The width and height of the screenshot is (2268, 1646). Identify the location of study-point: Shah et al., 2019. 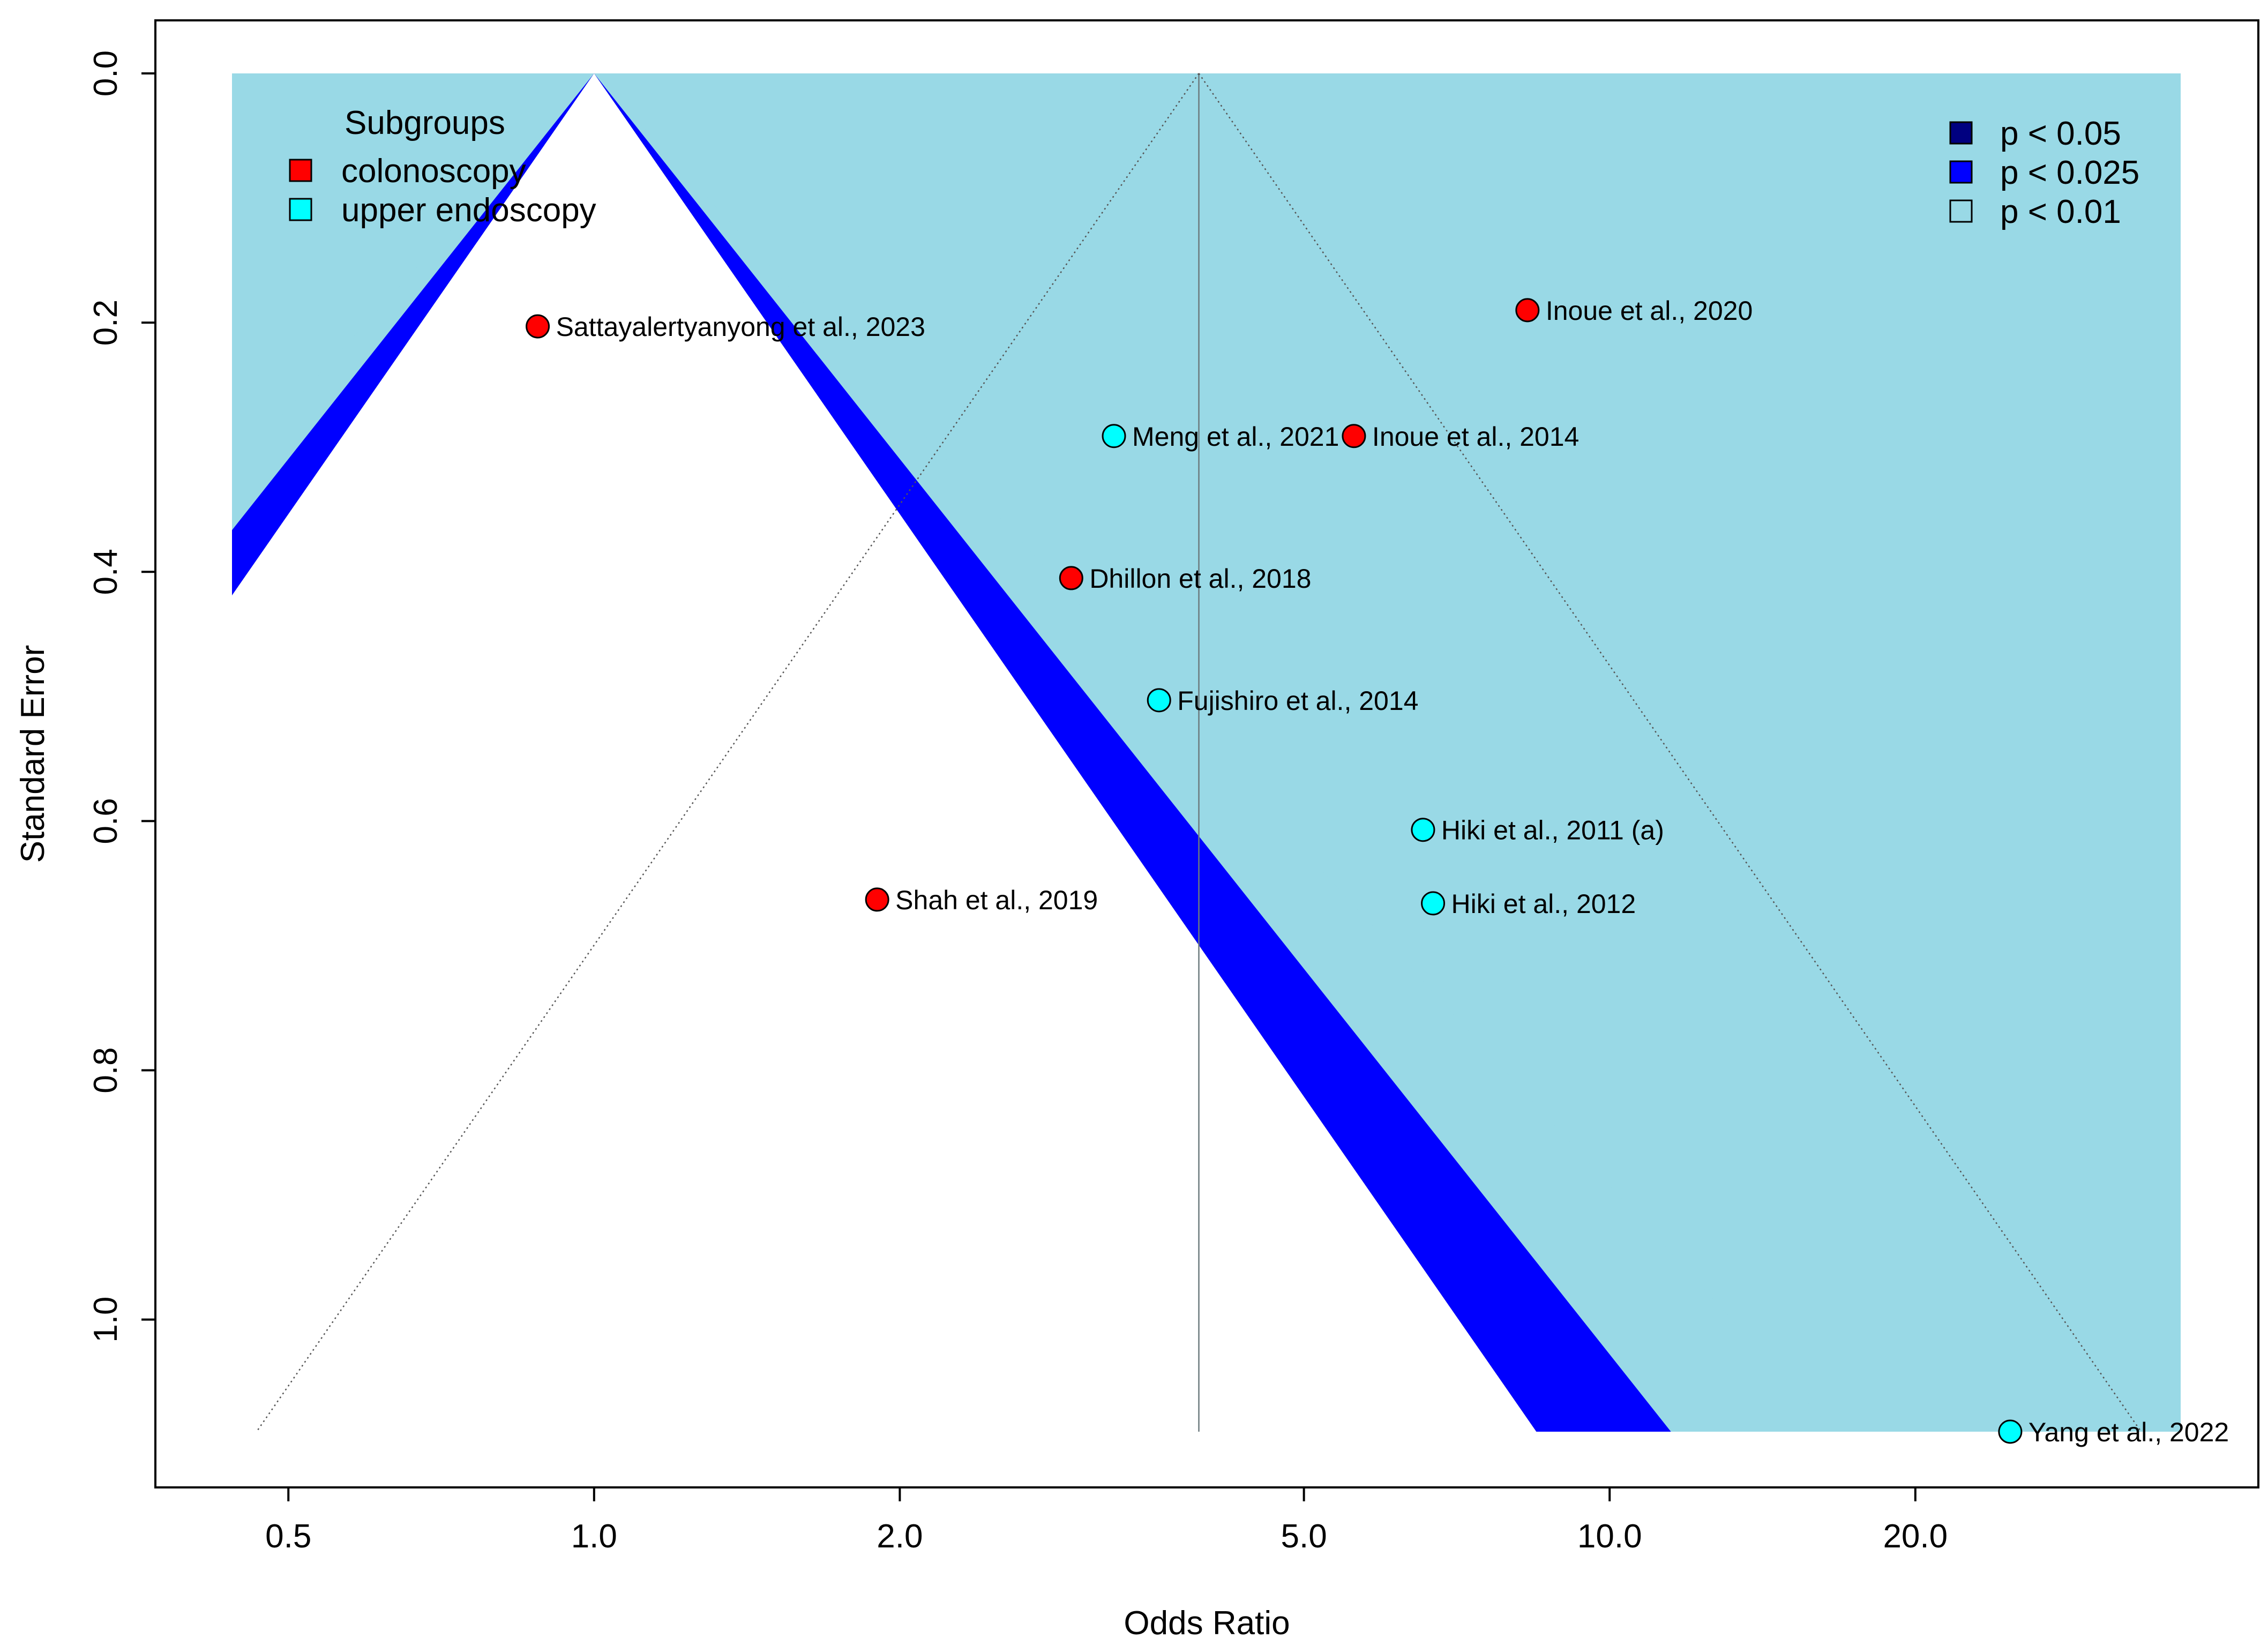
(981, 900).